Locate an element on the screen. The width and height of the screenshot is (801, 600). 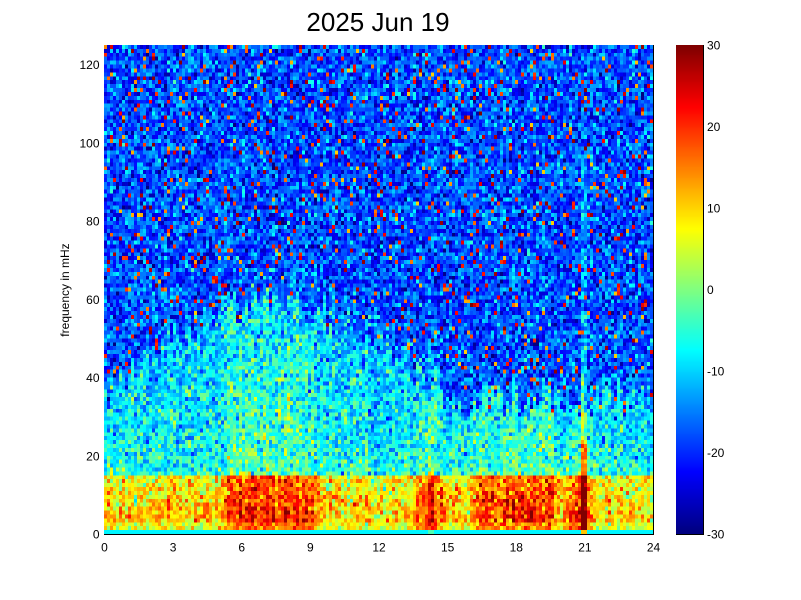
colorbar-tick-label: 0 is located at coordinates (710, 290).